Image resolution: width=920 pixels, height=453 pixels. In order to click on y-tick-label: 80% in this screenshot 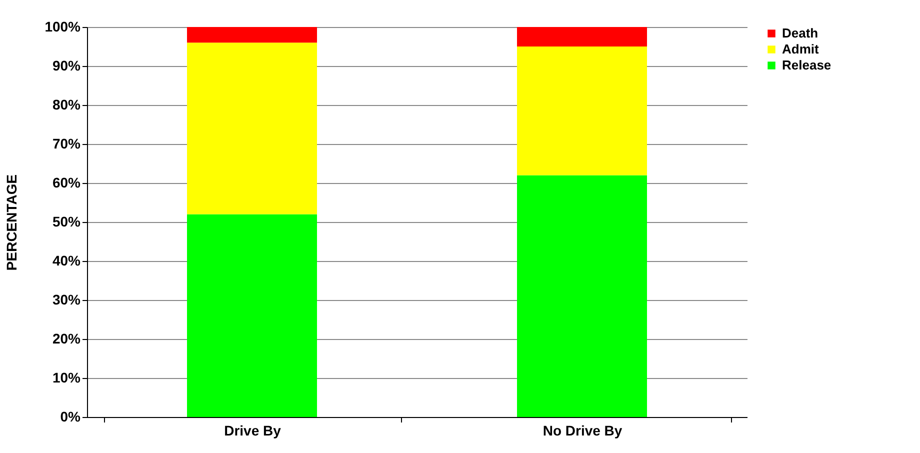, I will do `click(67, 104)`.